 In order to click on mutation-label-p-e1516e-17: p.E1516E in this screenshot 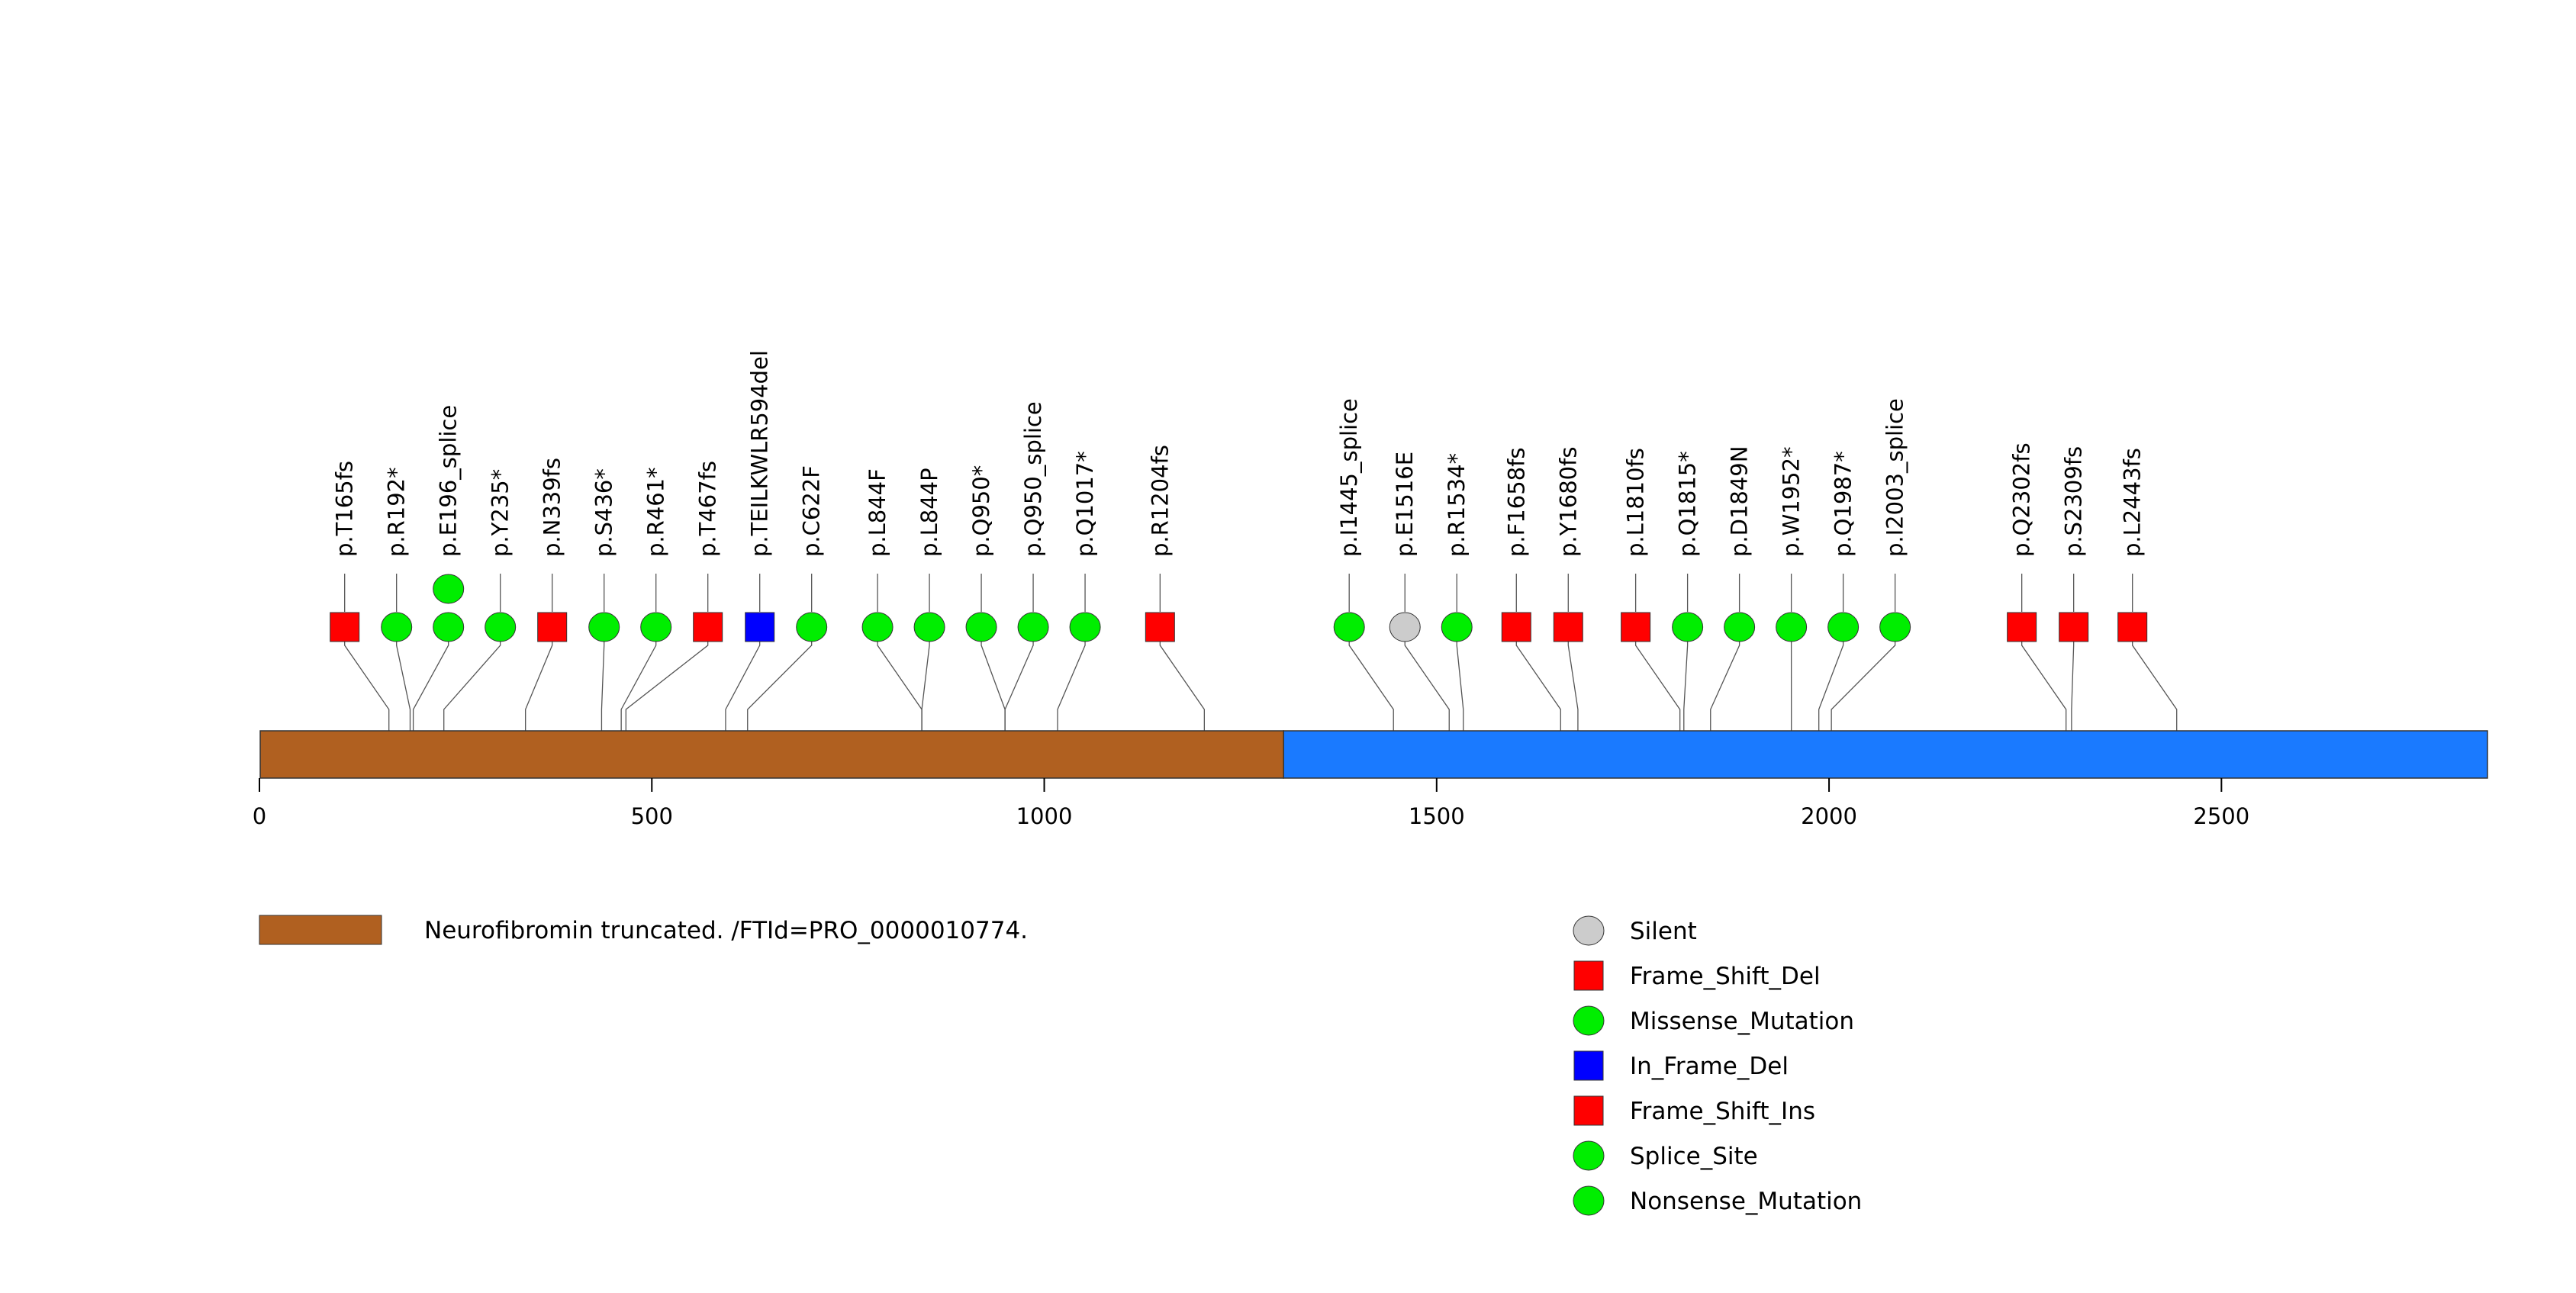, I will do `click(1405, 505)`.